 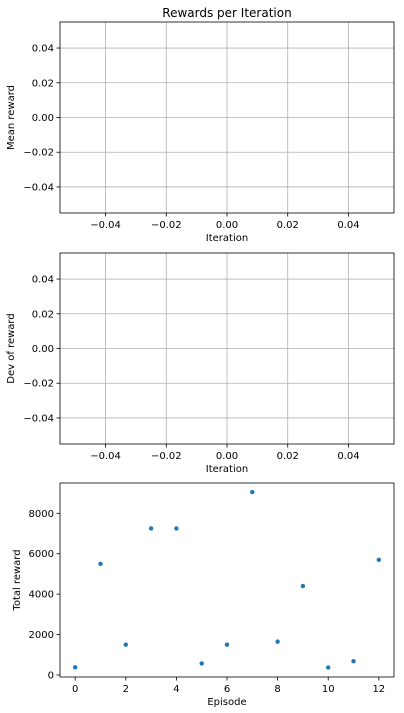 What do you see at coordinates (227, 689) in the screenshot?
I see `total-reward-xtick-label: 6` at bounding box center [227, 689].